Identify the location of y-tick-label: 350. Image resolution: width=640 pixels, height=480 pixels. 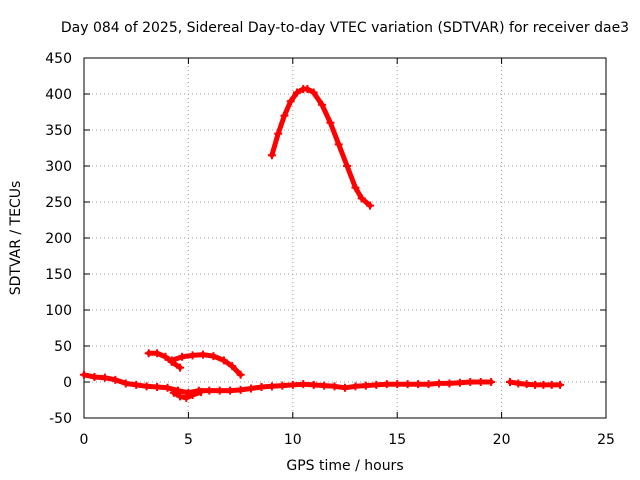
(58, 131).